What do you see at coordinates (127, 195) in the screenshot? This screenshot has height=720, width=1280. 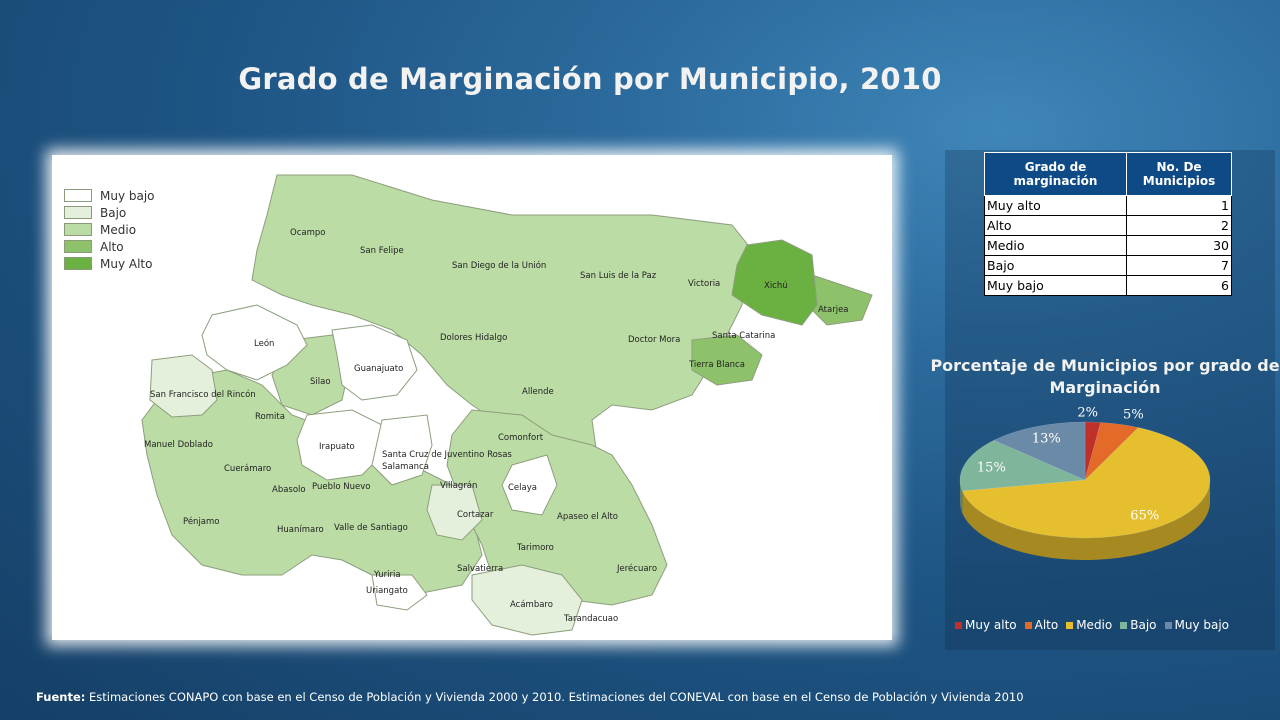 I see `legend-label: Muy bajo` at bounding box center [127, 195].